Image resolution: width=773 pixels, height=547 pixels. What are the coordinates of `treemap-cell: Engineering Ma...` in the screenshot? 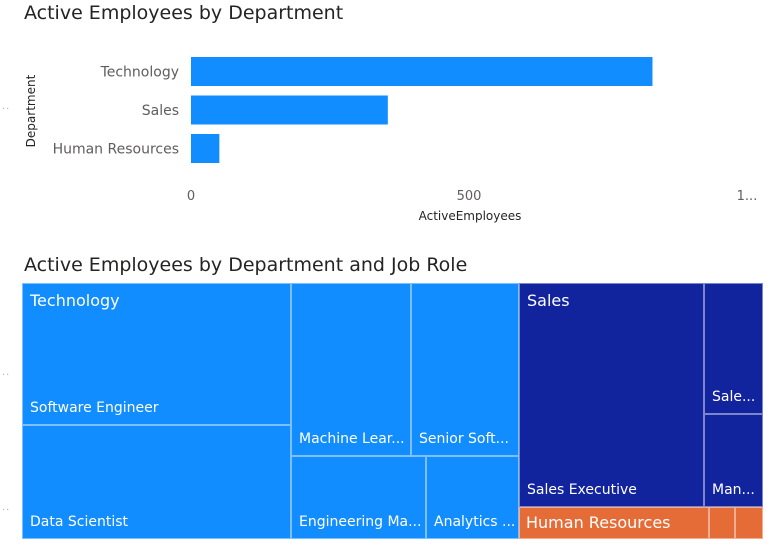 It's located at (358, 497).